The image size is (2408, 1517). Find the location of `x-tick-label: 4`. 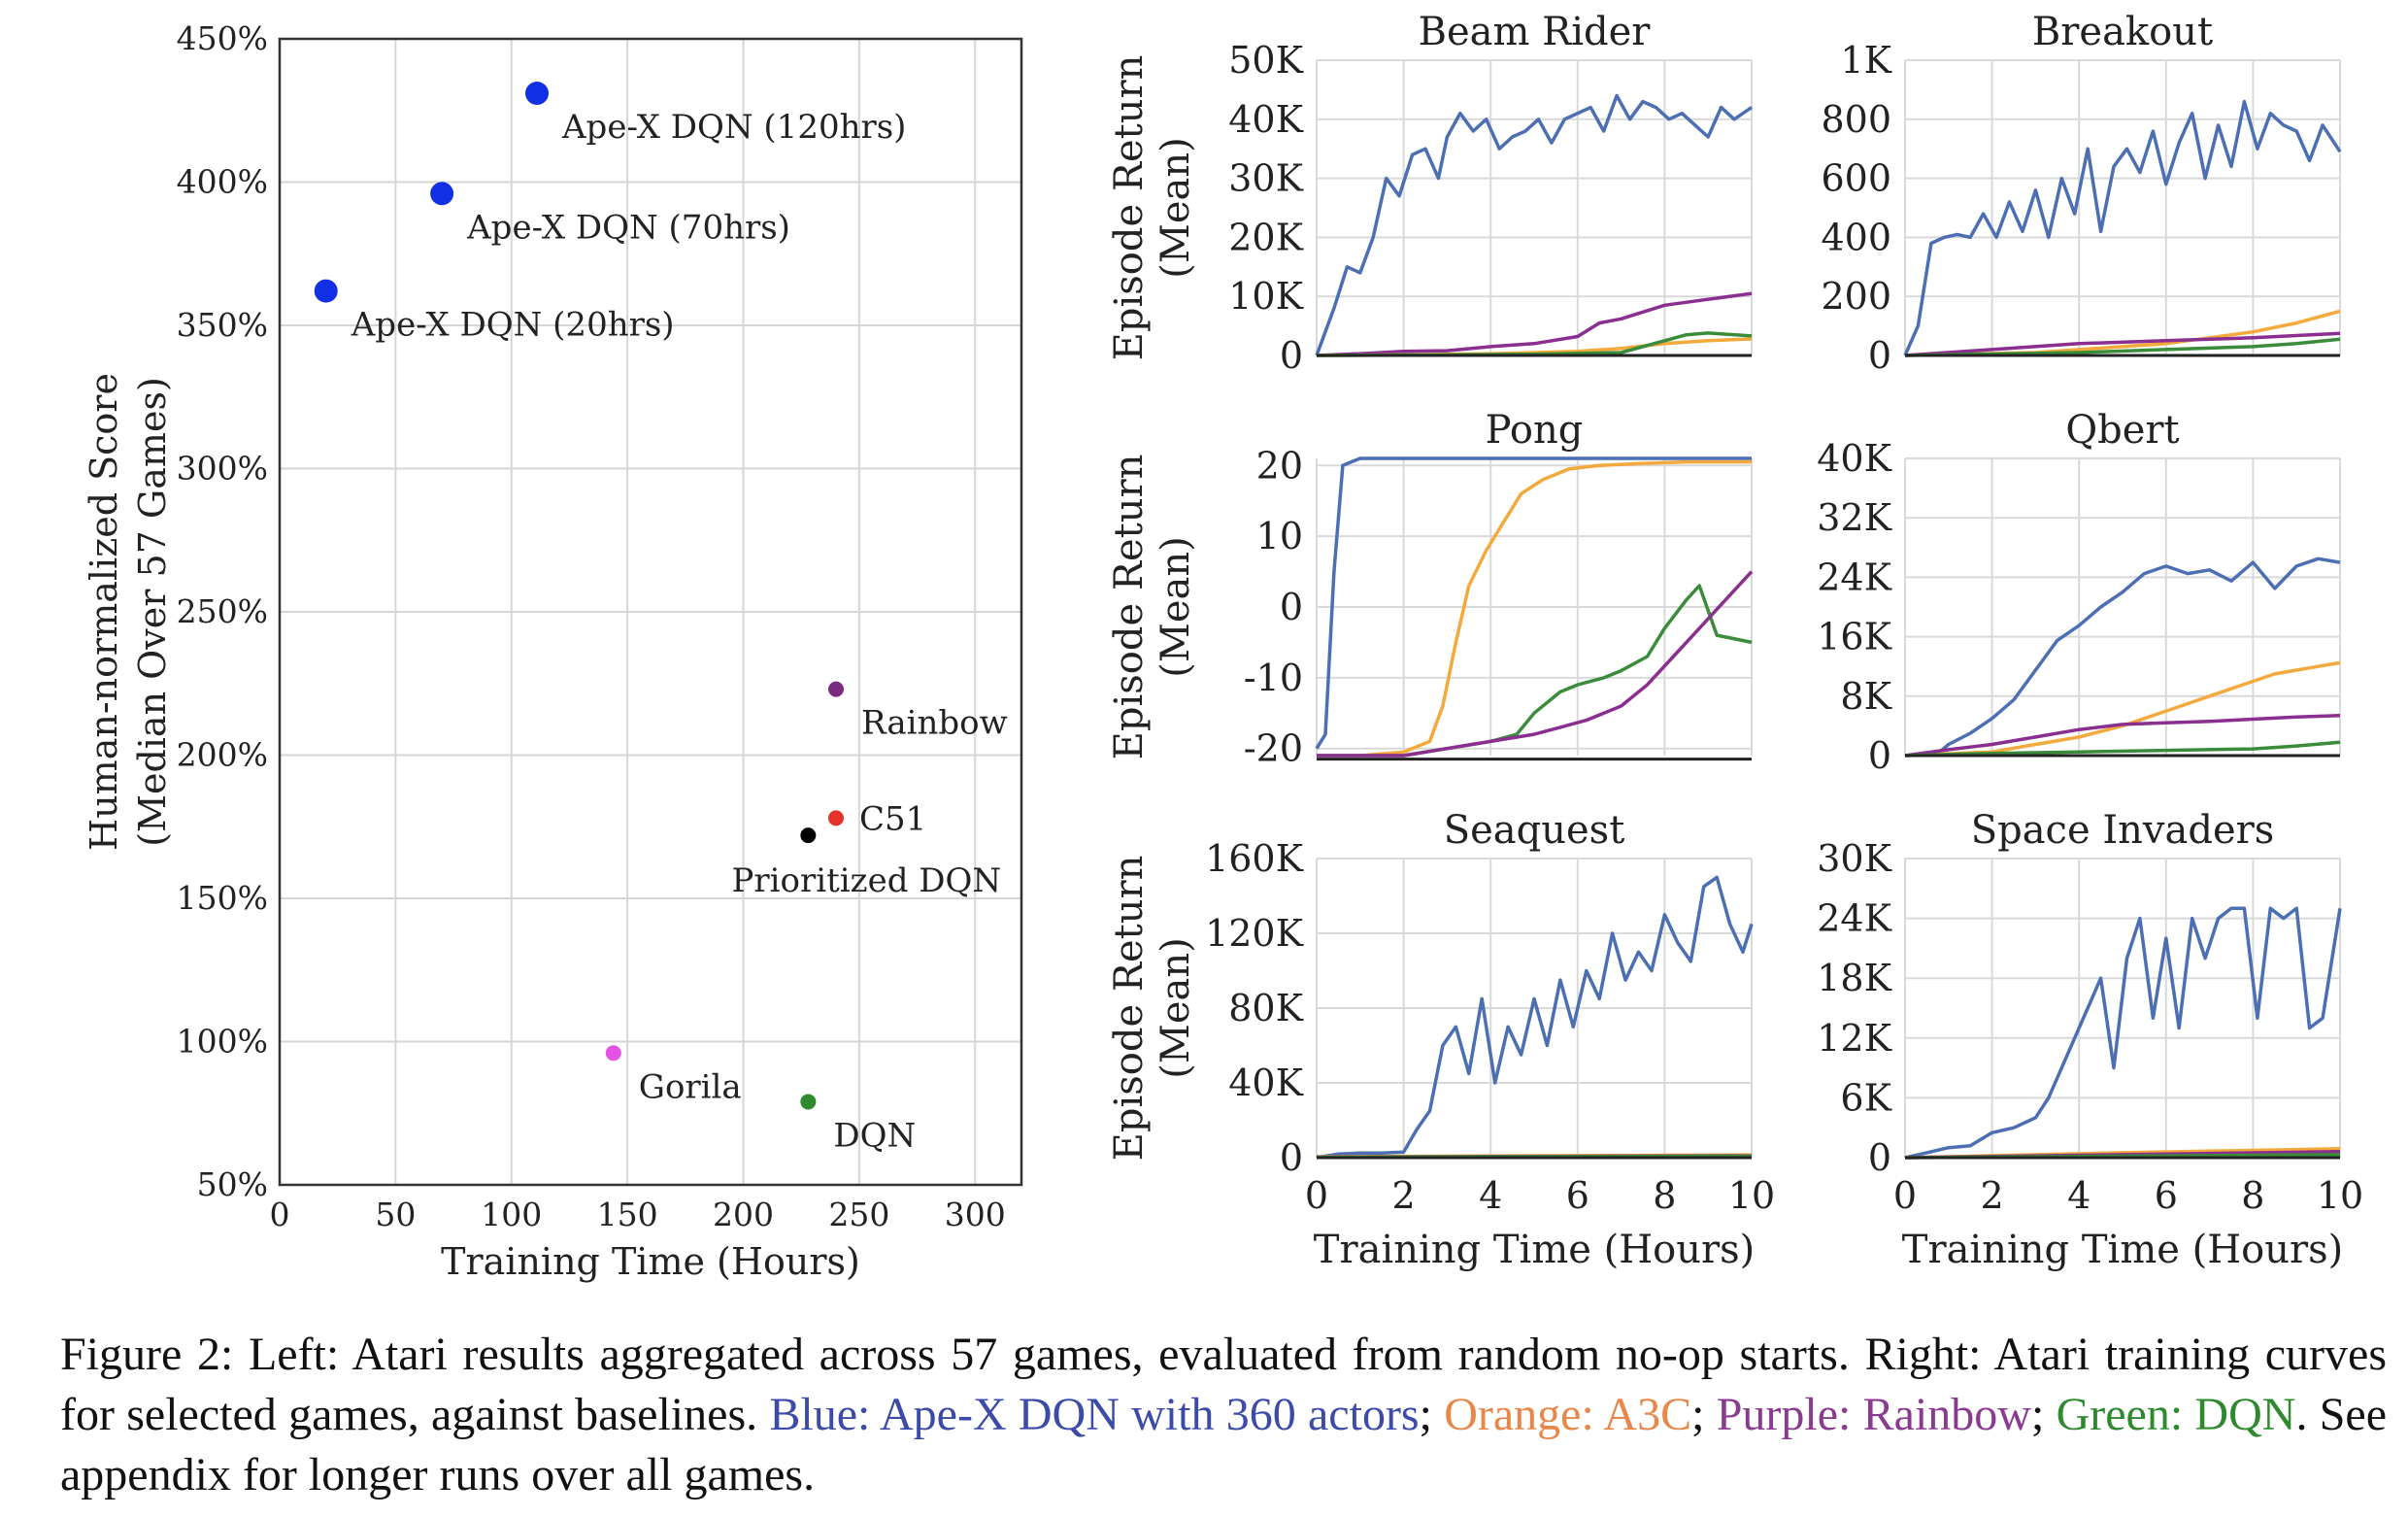

x-tick-label: 4 is located at coordinates (1491, 1196).